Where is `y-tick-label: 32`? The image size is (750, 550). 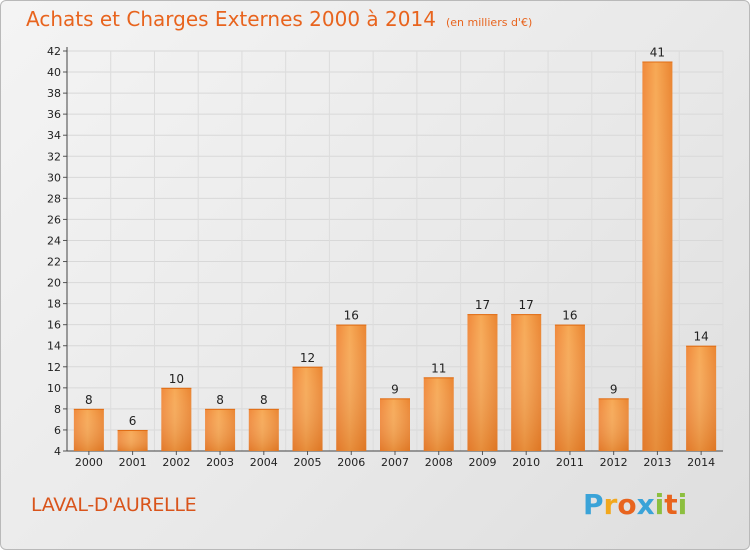
y-tick-label: 32 is located at coordinates (54, 156).